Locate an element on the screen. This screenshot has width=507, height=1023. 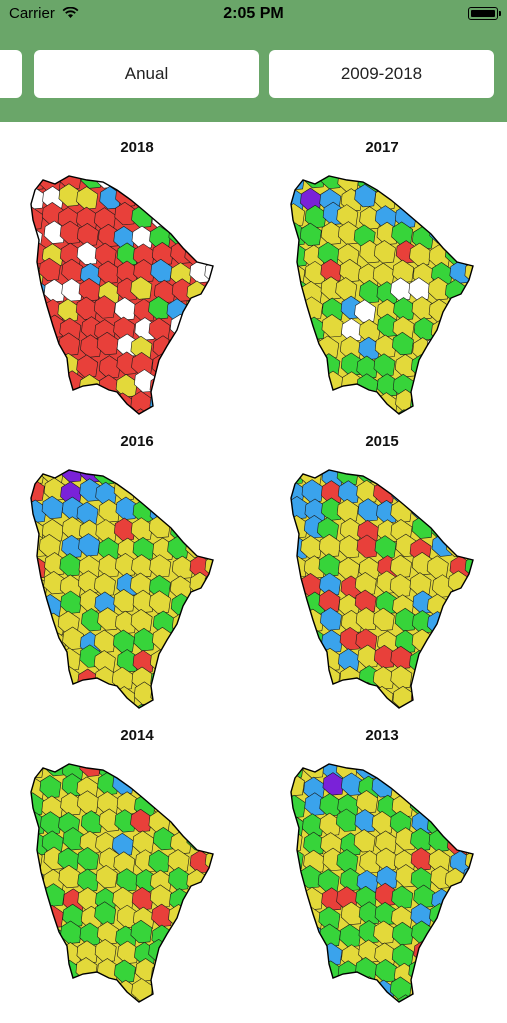
year-label: 2015 is located at coordinates (382, 441).